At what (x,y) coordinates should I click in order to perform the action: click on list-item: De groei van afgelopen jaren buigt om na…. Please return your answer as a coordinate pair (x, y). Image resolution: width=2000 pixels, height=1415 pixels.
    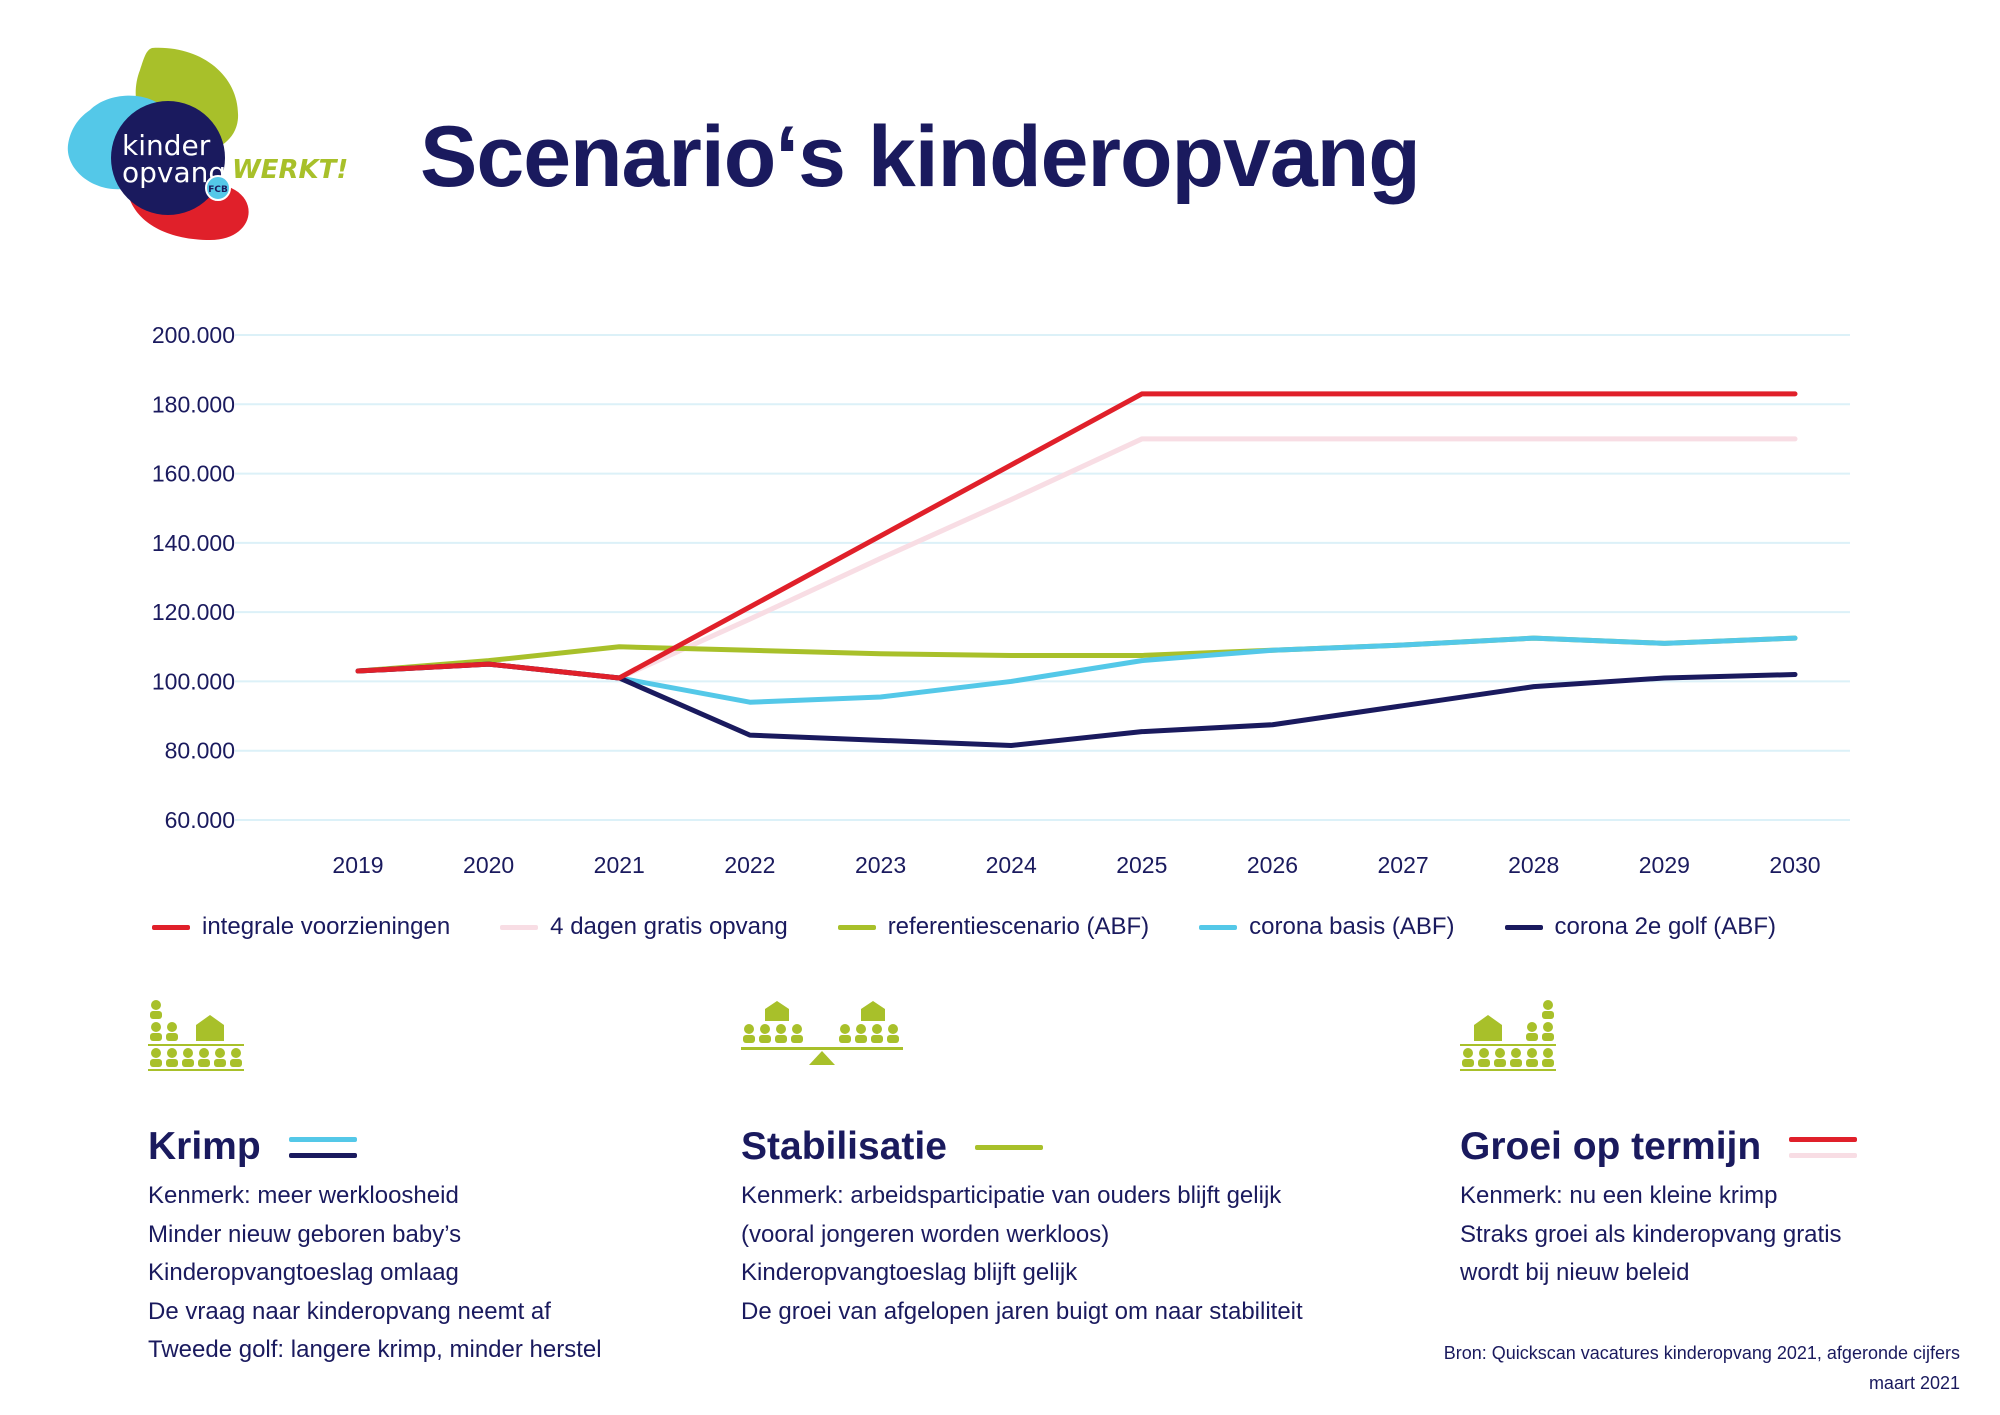
    Looking at the image, I should click on (1022, 1311).